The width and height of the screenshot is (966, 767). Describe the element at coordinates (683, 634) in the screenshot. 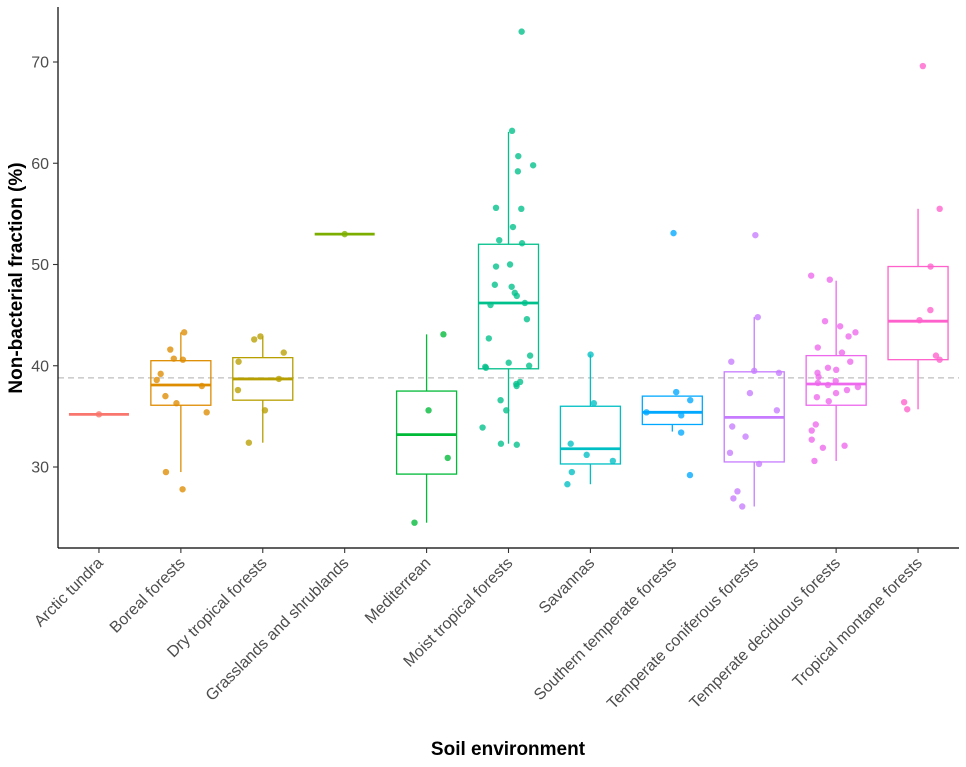

I see `x-tick-label: Temperate coniferous forests` at that location.